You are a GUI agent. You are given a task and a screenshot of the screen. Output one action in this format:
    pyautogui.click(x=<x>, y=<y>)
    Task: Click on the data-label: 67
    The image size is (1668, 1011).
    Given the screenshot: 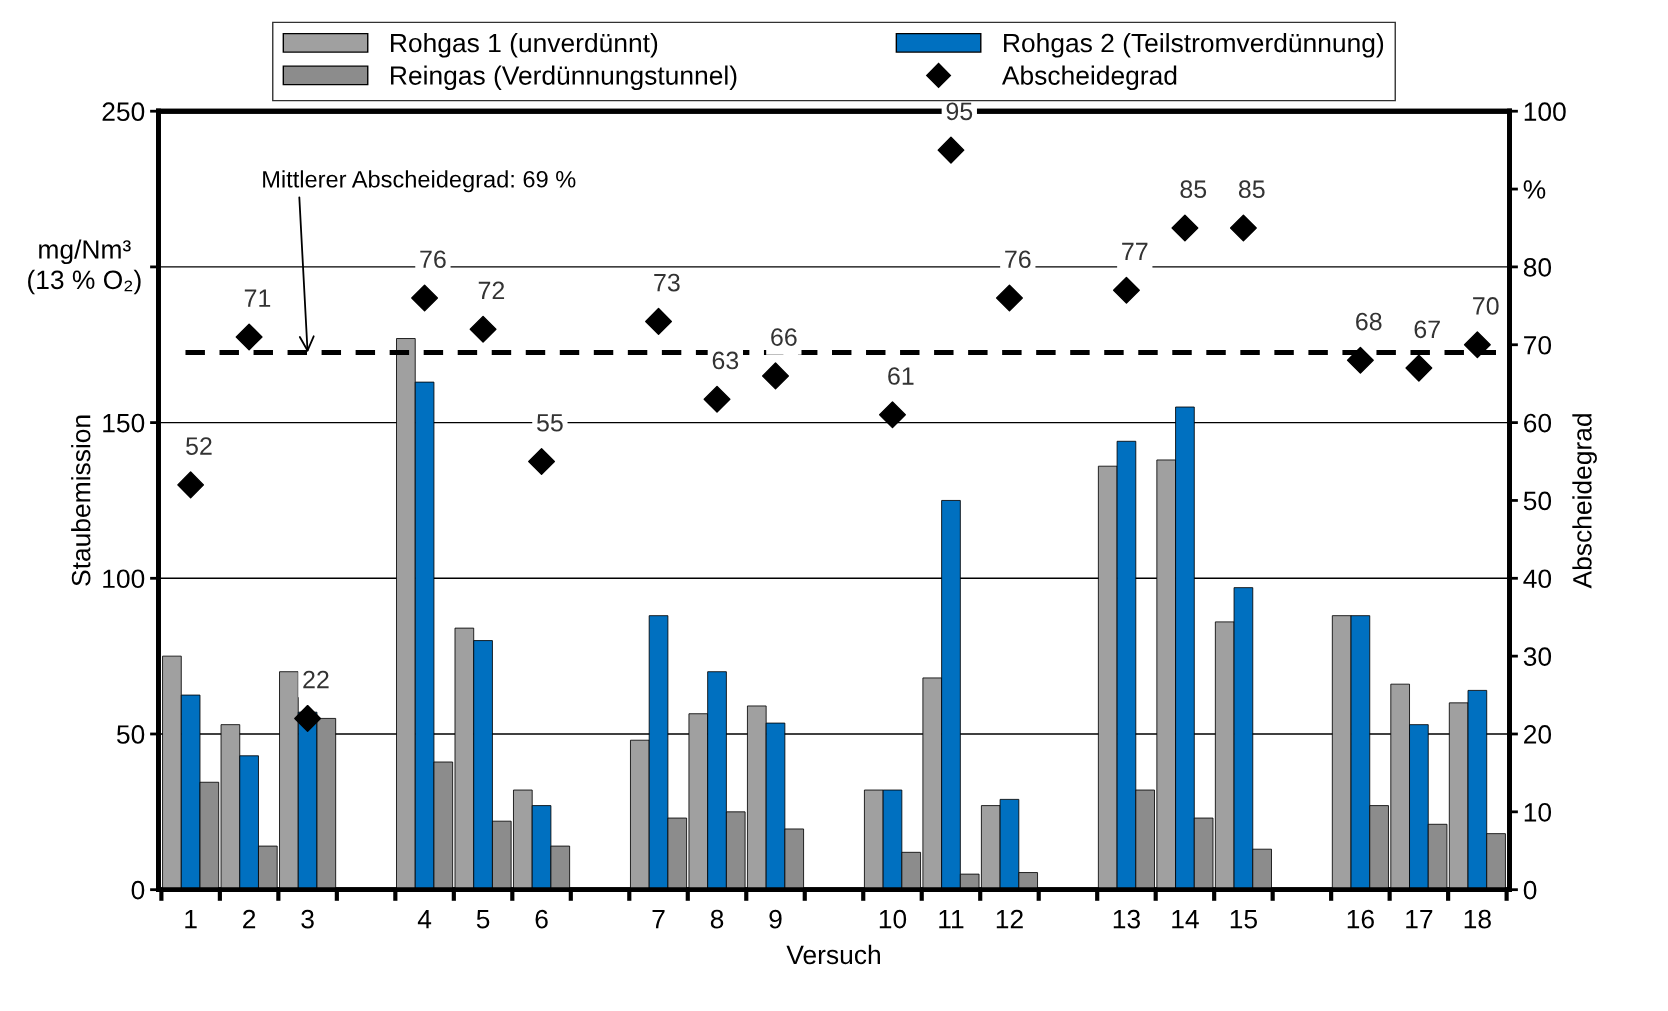 What is the action you would take?
    pyautogui.click(x=1427, y=329)
    